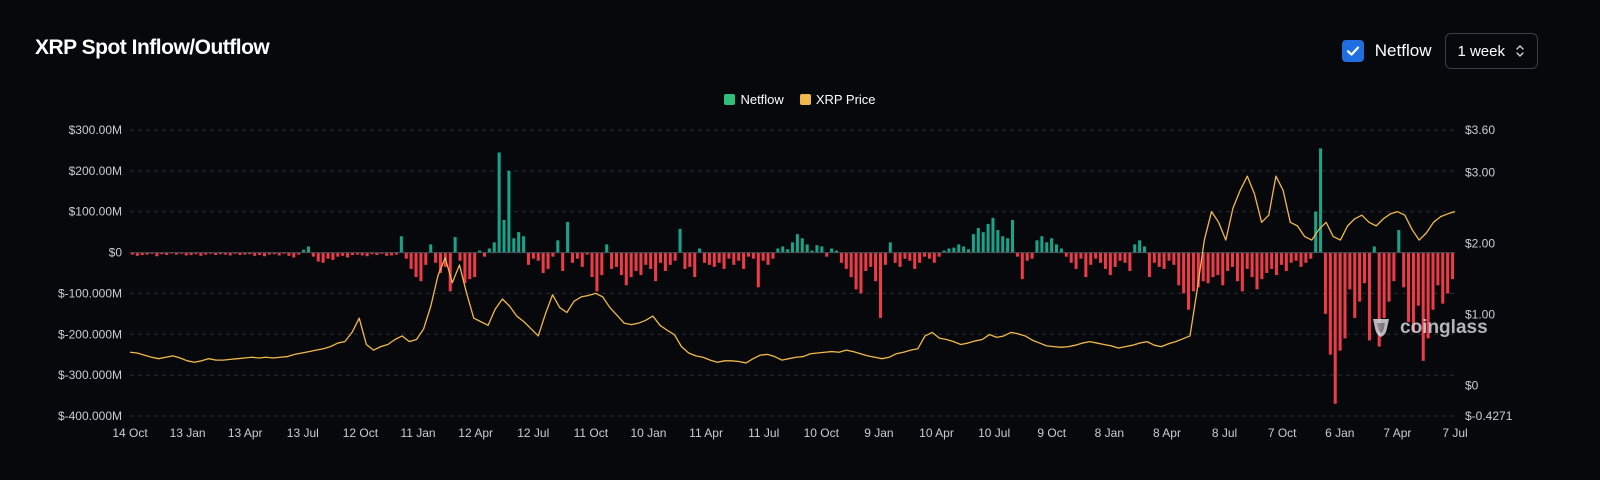  What do you see at coordinates (1480, 130) in the screenshot?
I see `right-axis-tick-label: $3.60` at bounding box center [1480, 130].